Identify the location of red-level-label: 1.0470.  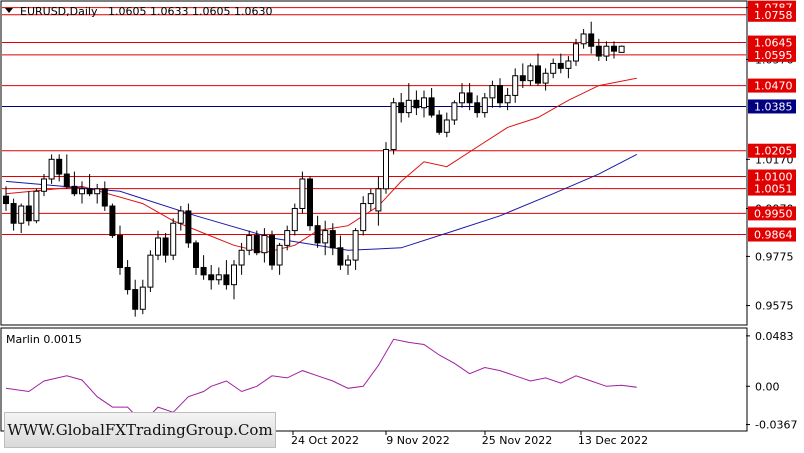
(773, 86).